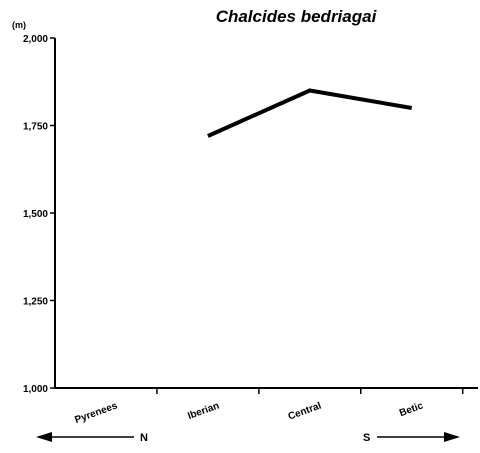 The image size is (480, 453). Describe the element at coordinates (411, 438) in the screenshot. I see `south-arrow: S` at that location.